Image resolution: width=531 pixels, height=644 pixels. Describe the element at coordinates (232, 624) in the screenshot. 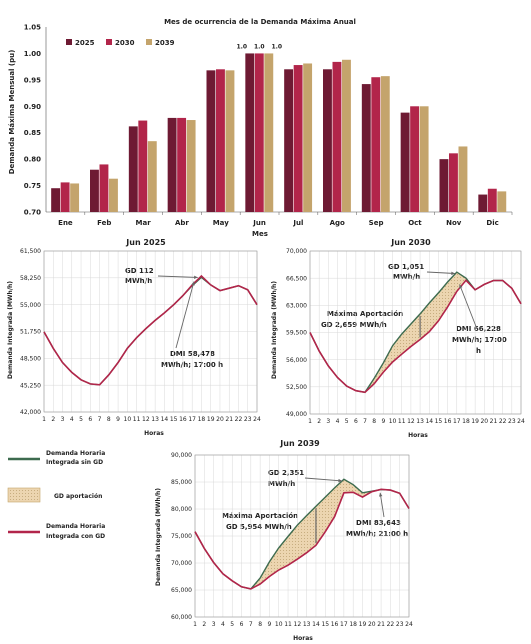

I see `x-tick-label: 5` at that location.